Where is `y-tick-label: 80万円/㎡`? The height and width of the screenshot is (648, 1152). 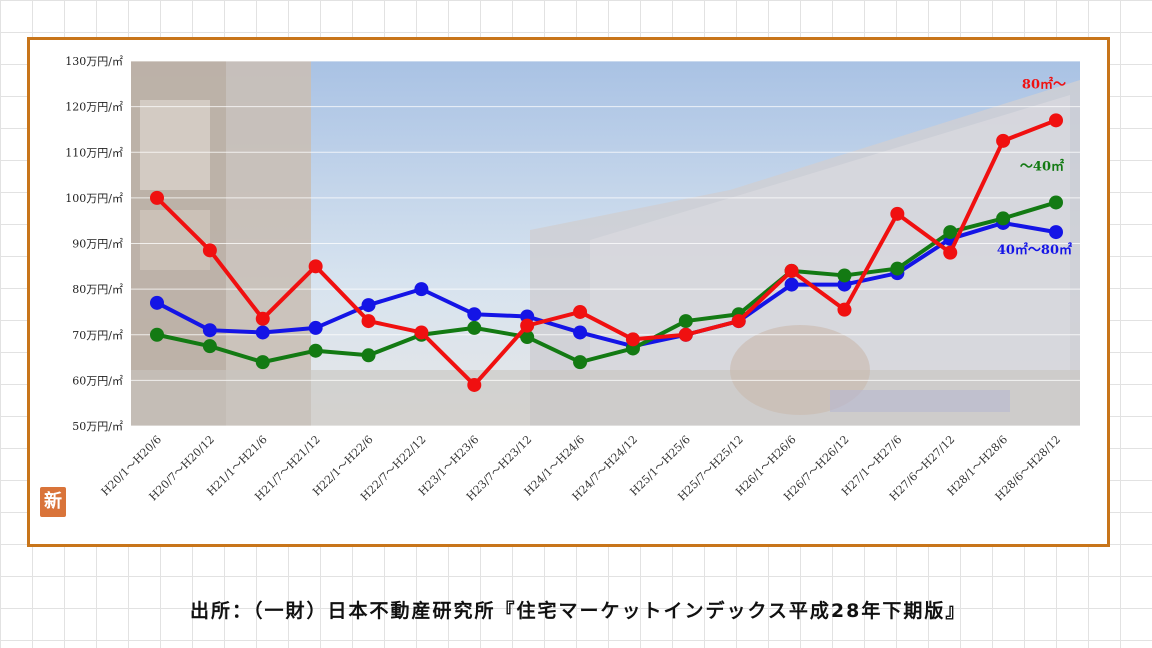 y-tick-label: 80万円/㎡ is located at coordinates (97, 289).